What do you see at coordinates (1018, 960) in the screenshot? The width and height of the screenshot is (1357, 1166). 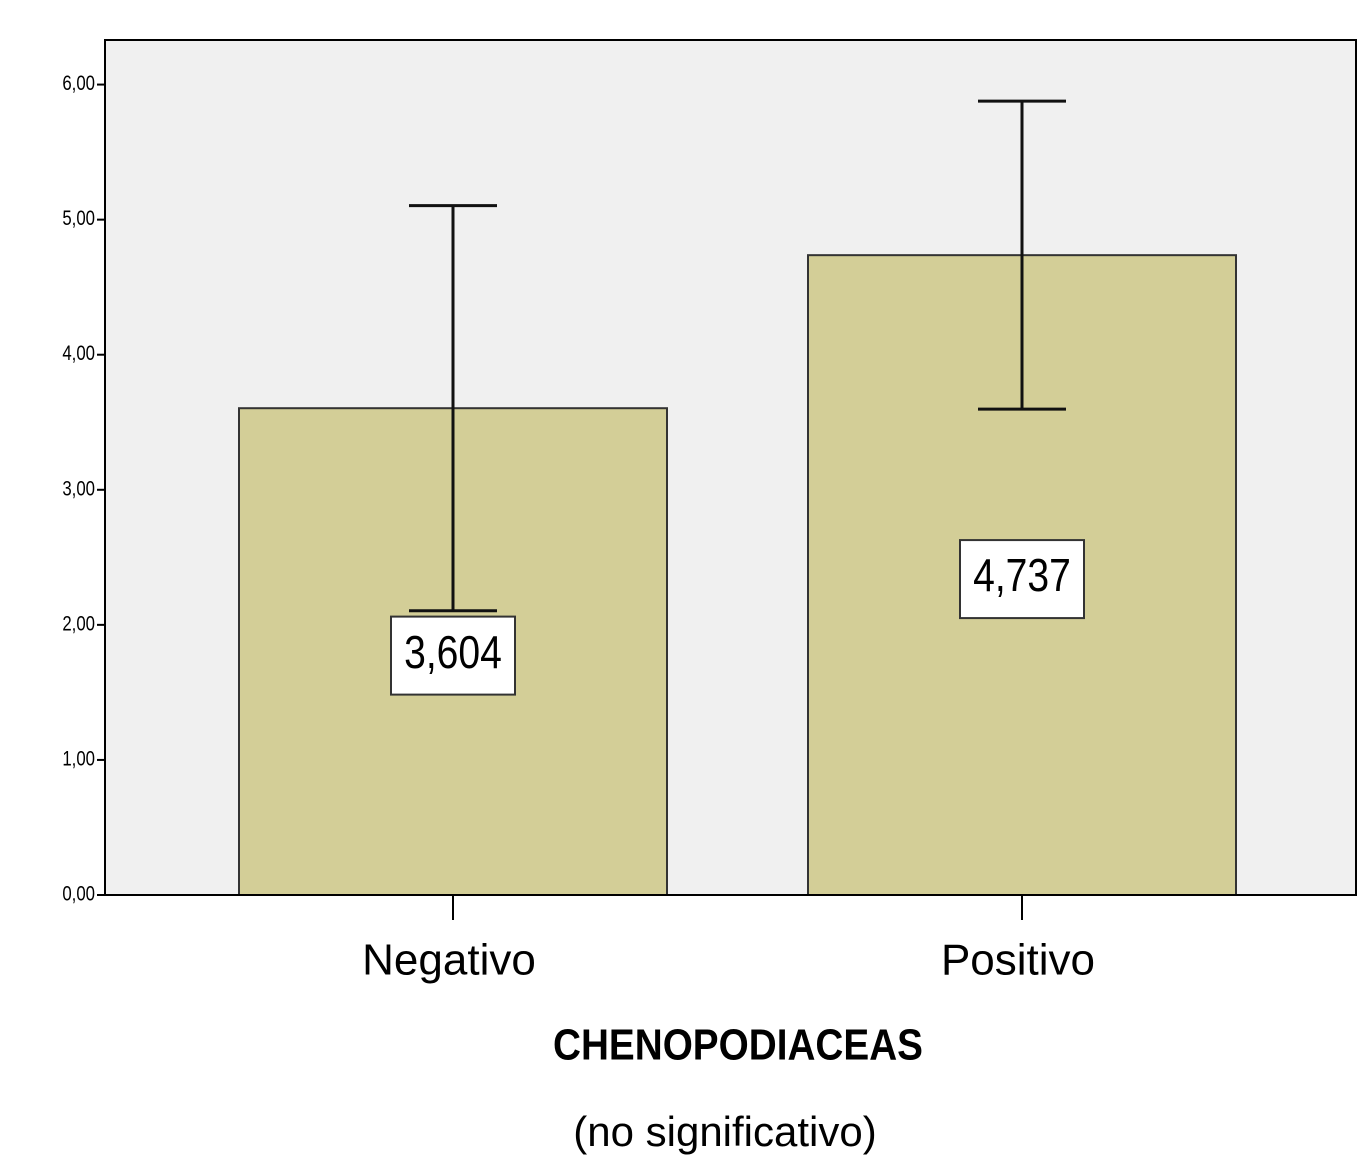 I see `x-tick-label: Positivo` at bounding box center [1018, 960].